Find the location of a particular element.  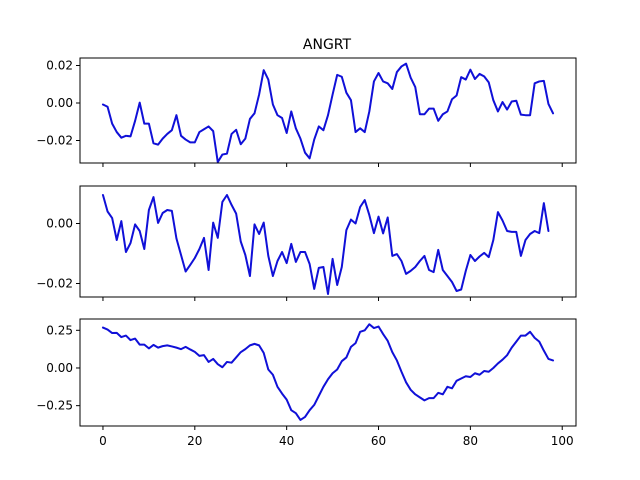

y-tick-label: 0.02 is located at coordinates (59, 66).